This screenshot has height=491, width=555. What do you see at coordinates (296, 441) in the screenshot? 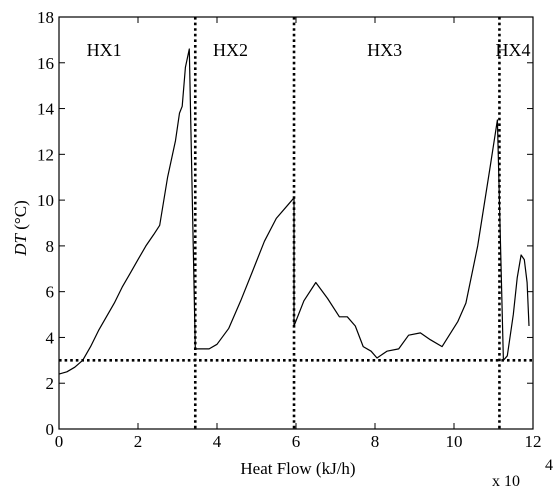
I see `x-tick-label-6: 6` at bounding box center [296, 441].